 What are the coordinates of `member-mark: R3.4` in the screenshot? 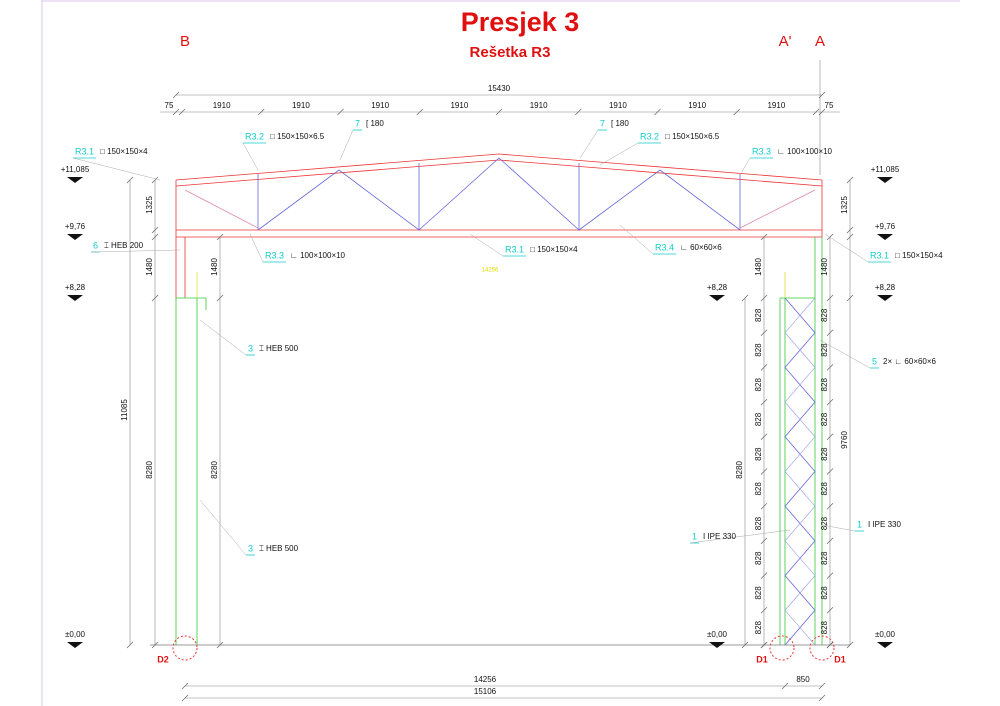 It's located at (664, 247).